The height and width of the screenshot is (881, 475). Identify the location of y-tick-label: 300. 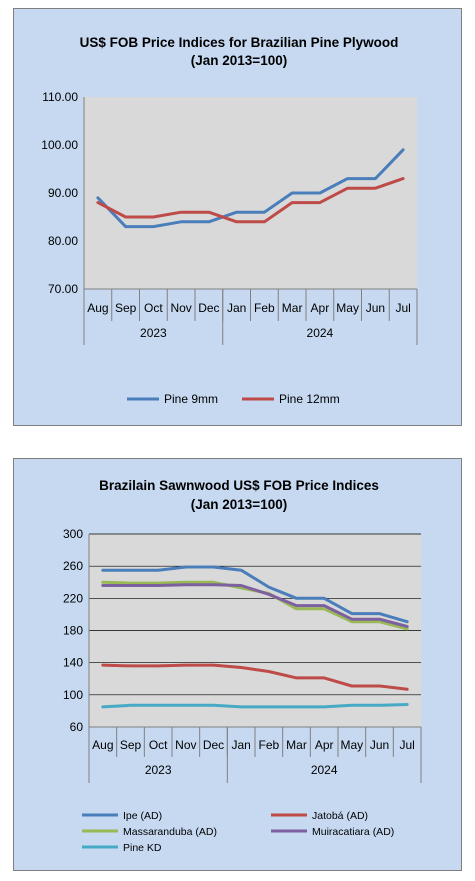
(73, 534).